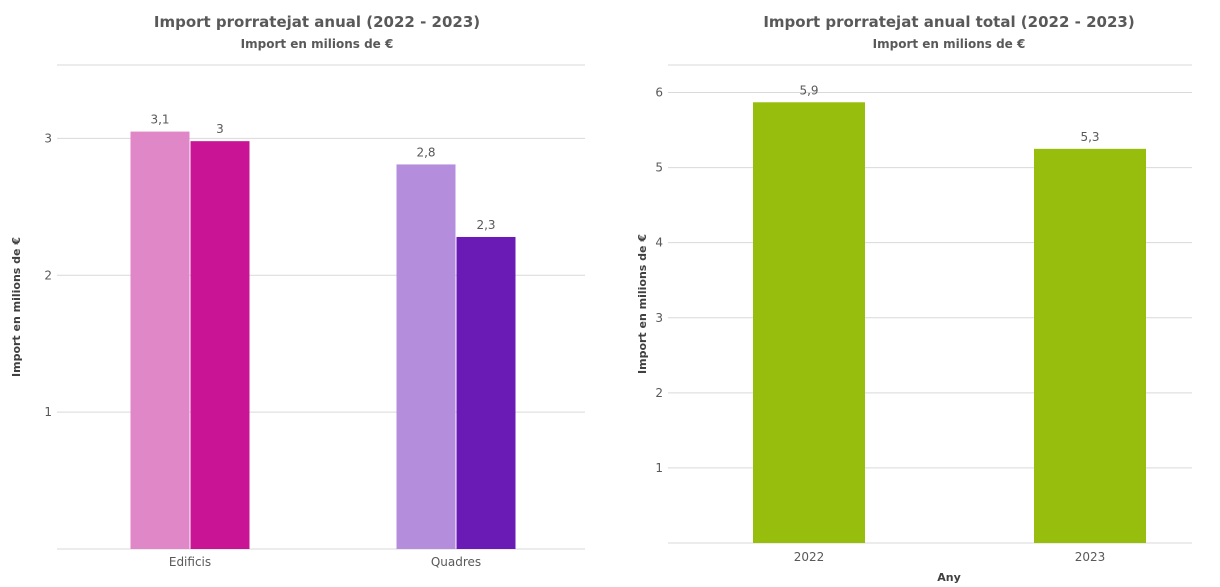  What do you see at coordinates (190, 562) in the screenshot?
I see `chart-1-x-tick-label: Edificis` at bounding box center [190, 562].